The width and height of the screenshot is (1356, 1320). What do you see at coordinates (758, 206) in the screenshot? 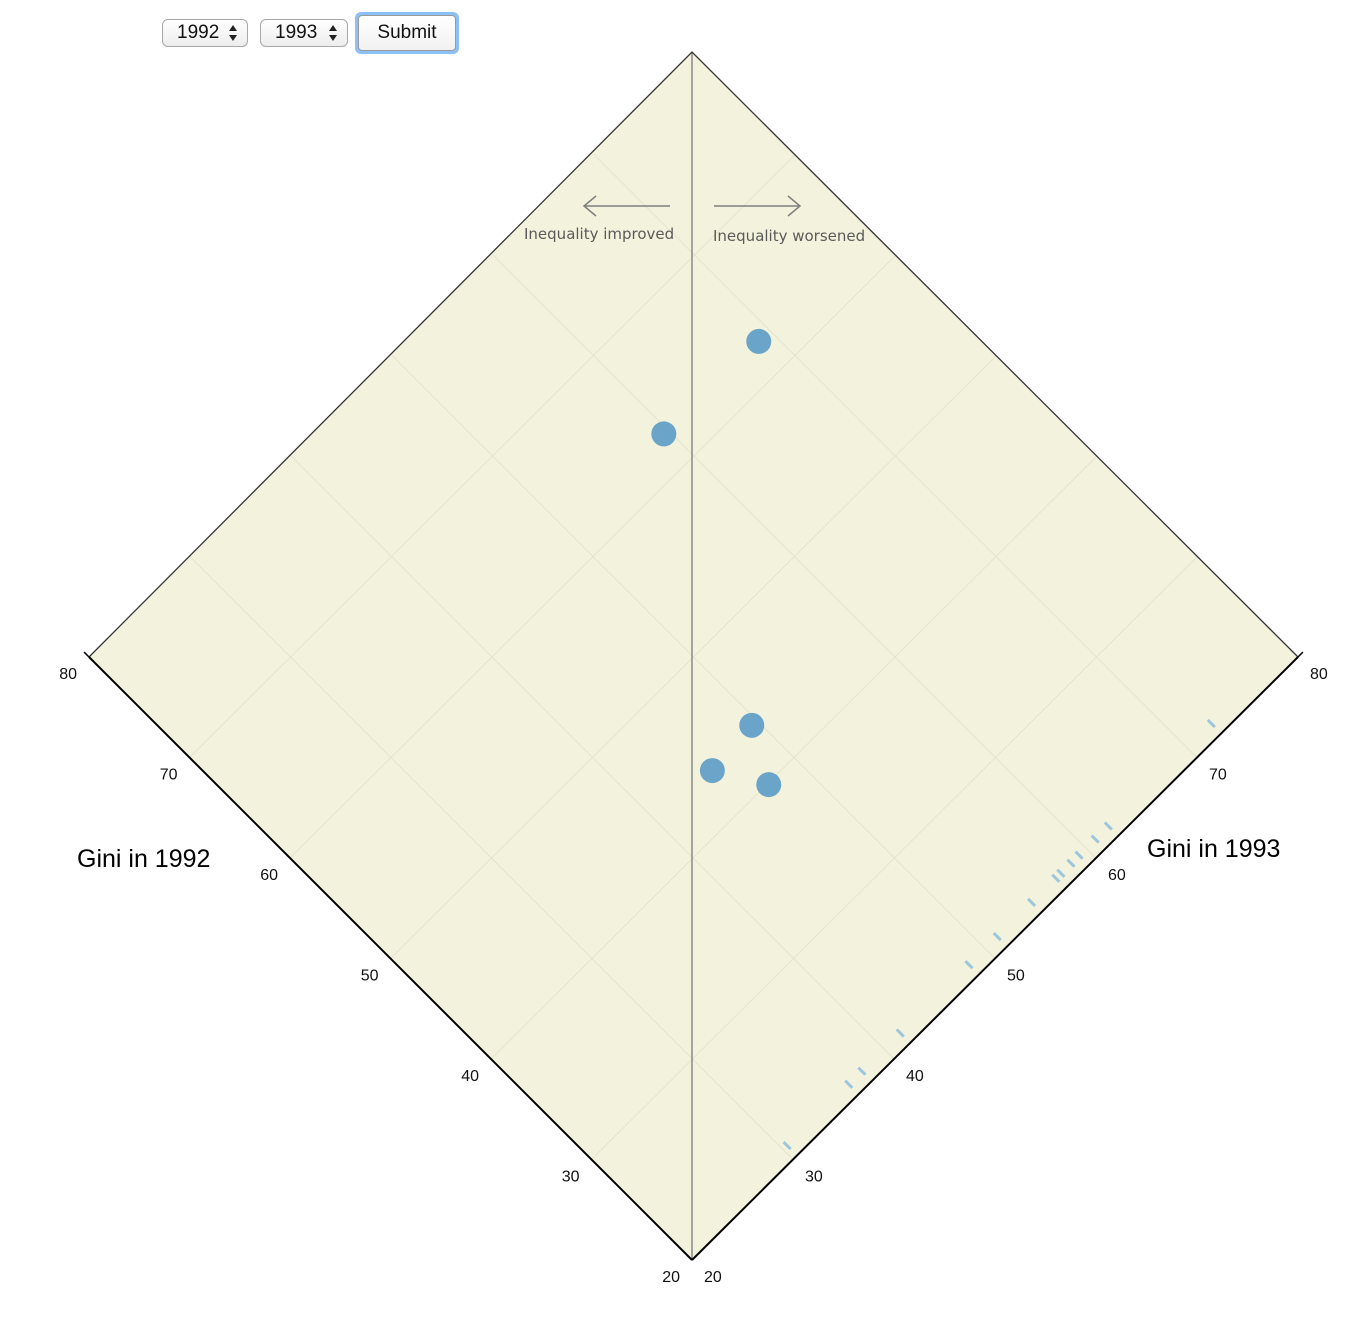
I see `worsened-arrow-icon` at bounding box center [758, 206].